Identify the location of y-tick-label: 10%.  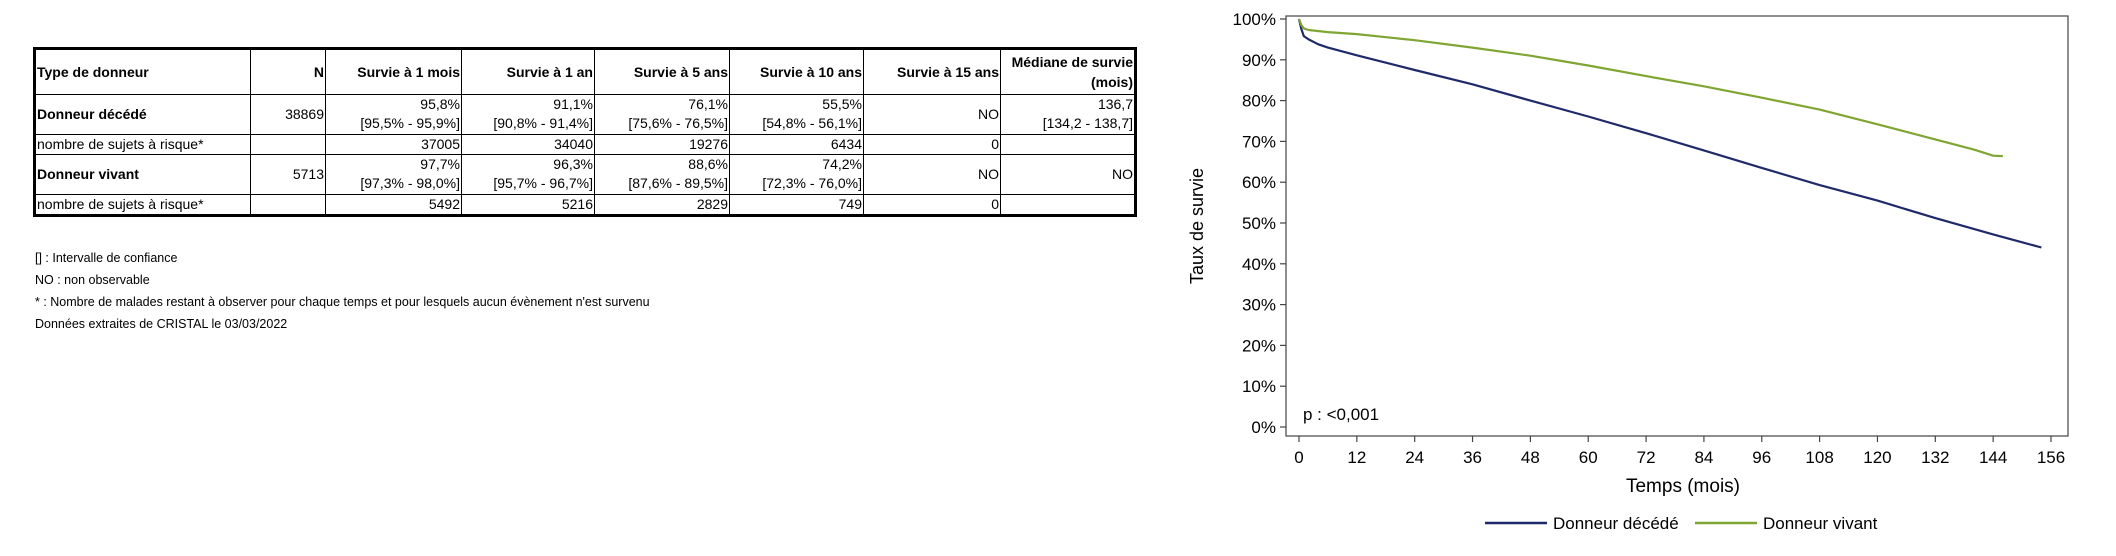
(1259, 386).